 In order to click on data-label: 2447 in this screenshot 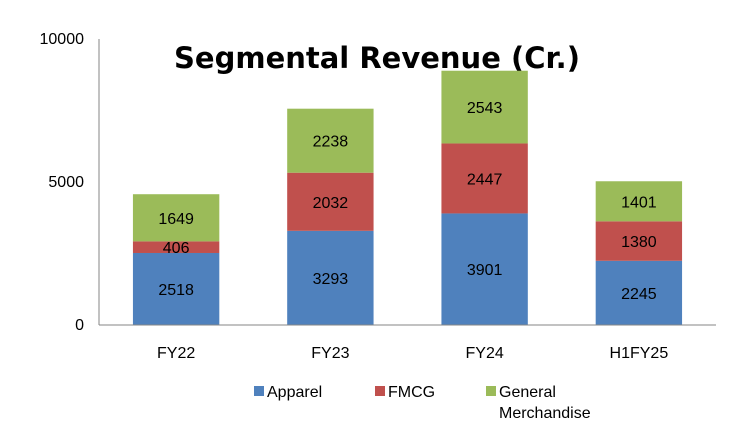, I will do `click(485, 179)`.